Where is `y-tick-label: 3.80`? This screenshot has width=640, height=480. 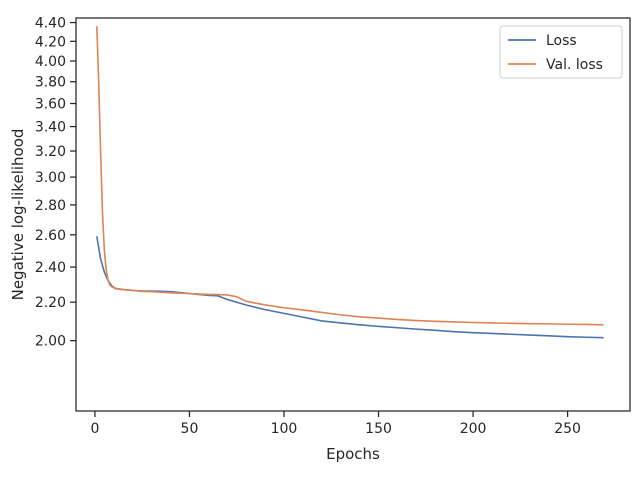 y-tick-label: 3.80 is located at coordinates (50, 83).